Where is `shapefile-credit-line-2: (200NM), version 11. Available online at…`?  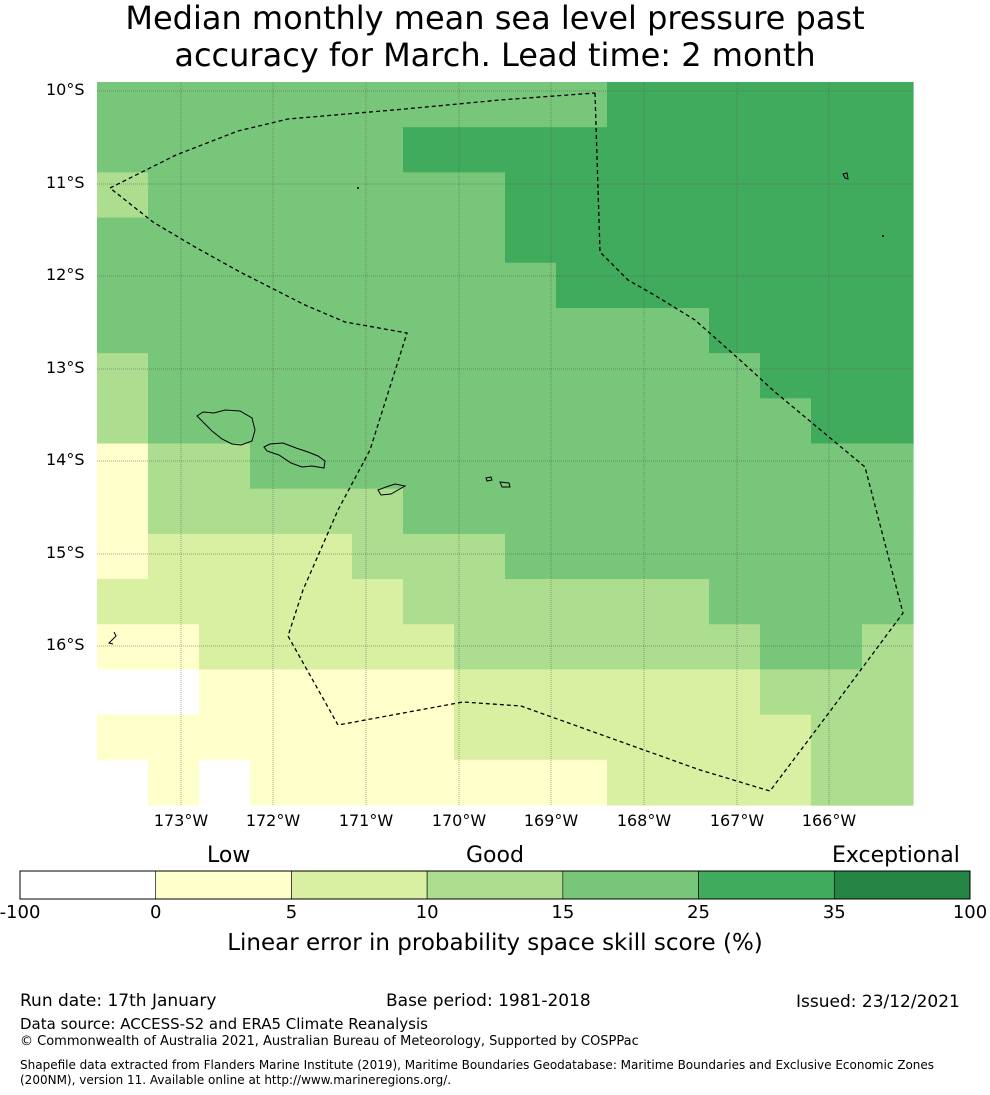 shapefile-credit-line-2: (200NM), version 11. Available online at… is located at coordinates (236, 1080).